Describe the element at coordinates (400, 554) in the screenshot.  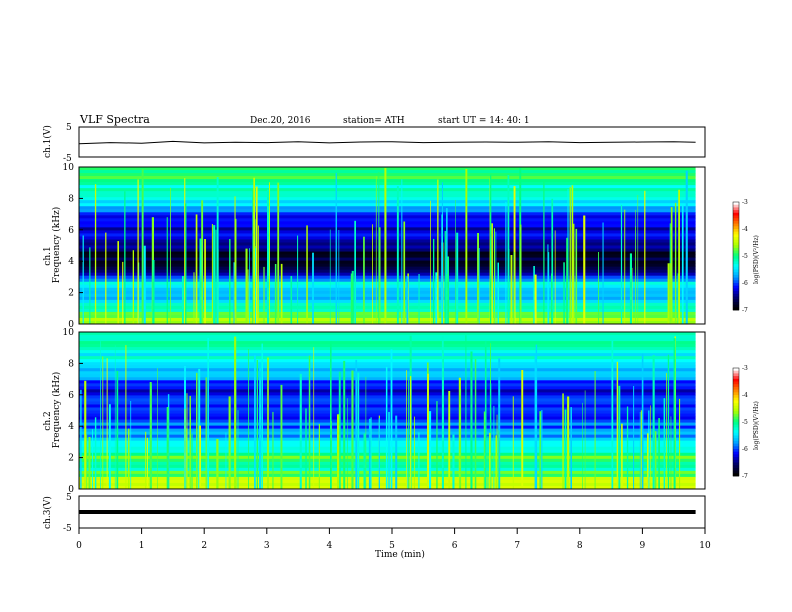
I see `x-axis-label: Time (min)` at that location.